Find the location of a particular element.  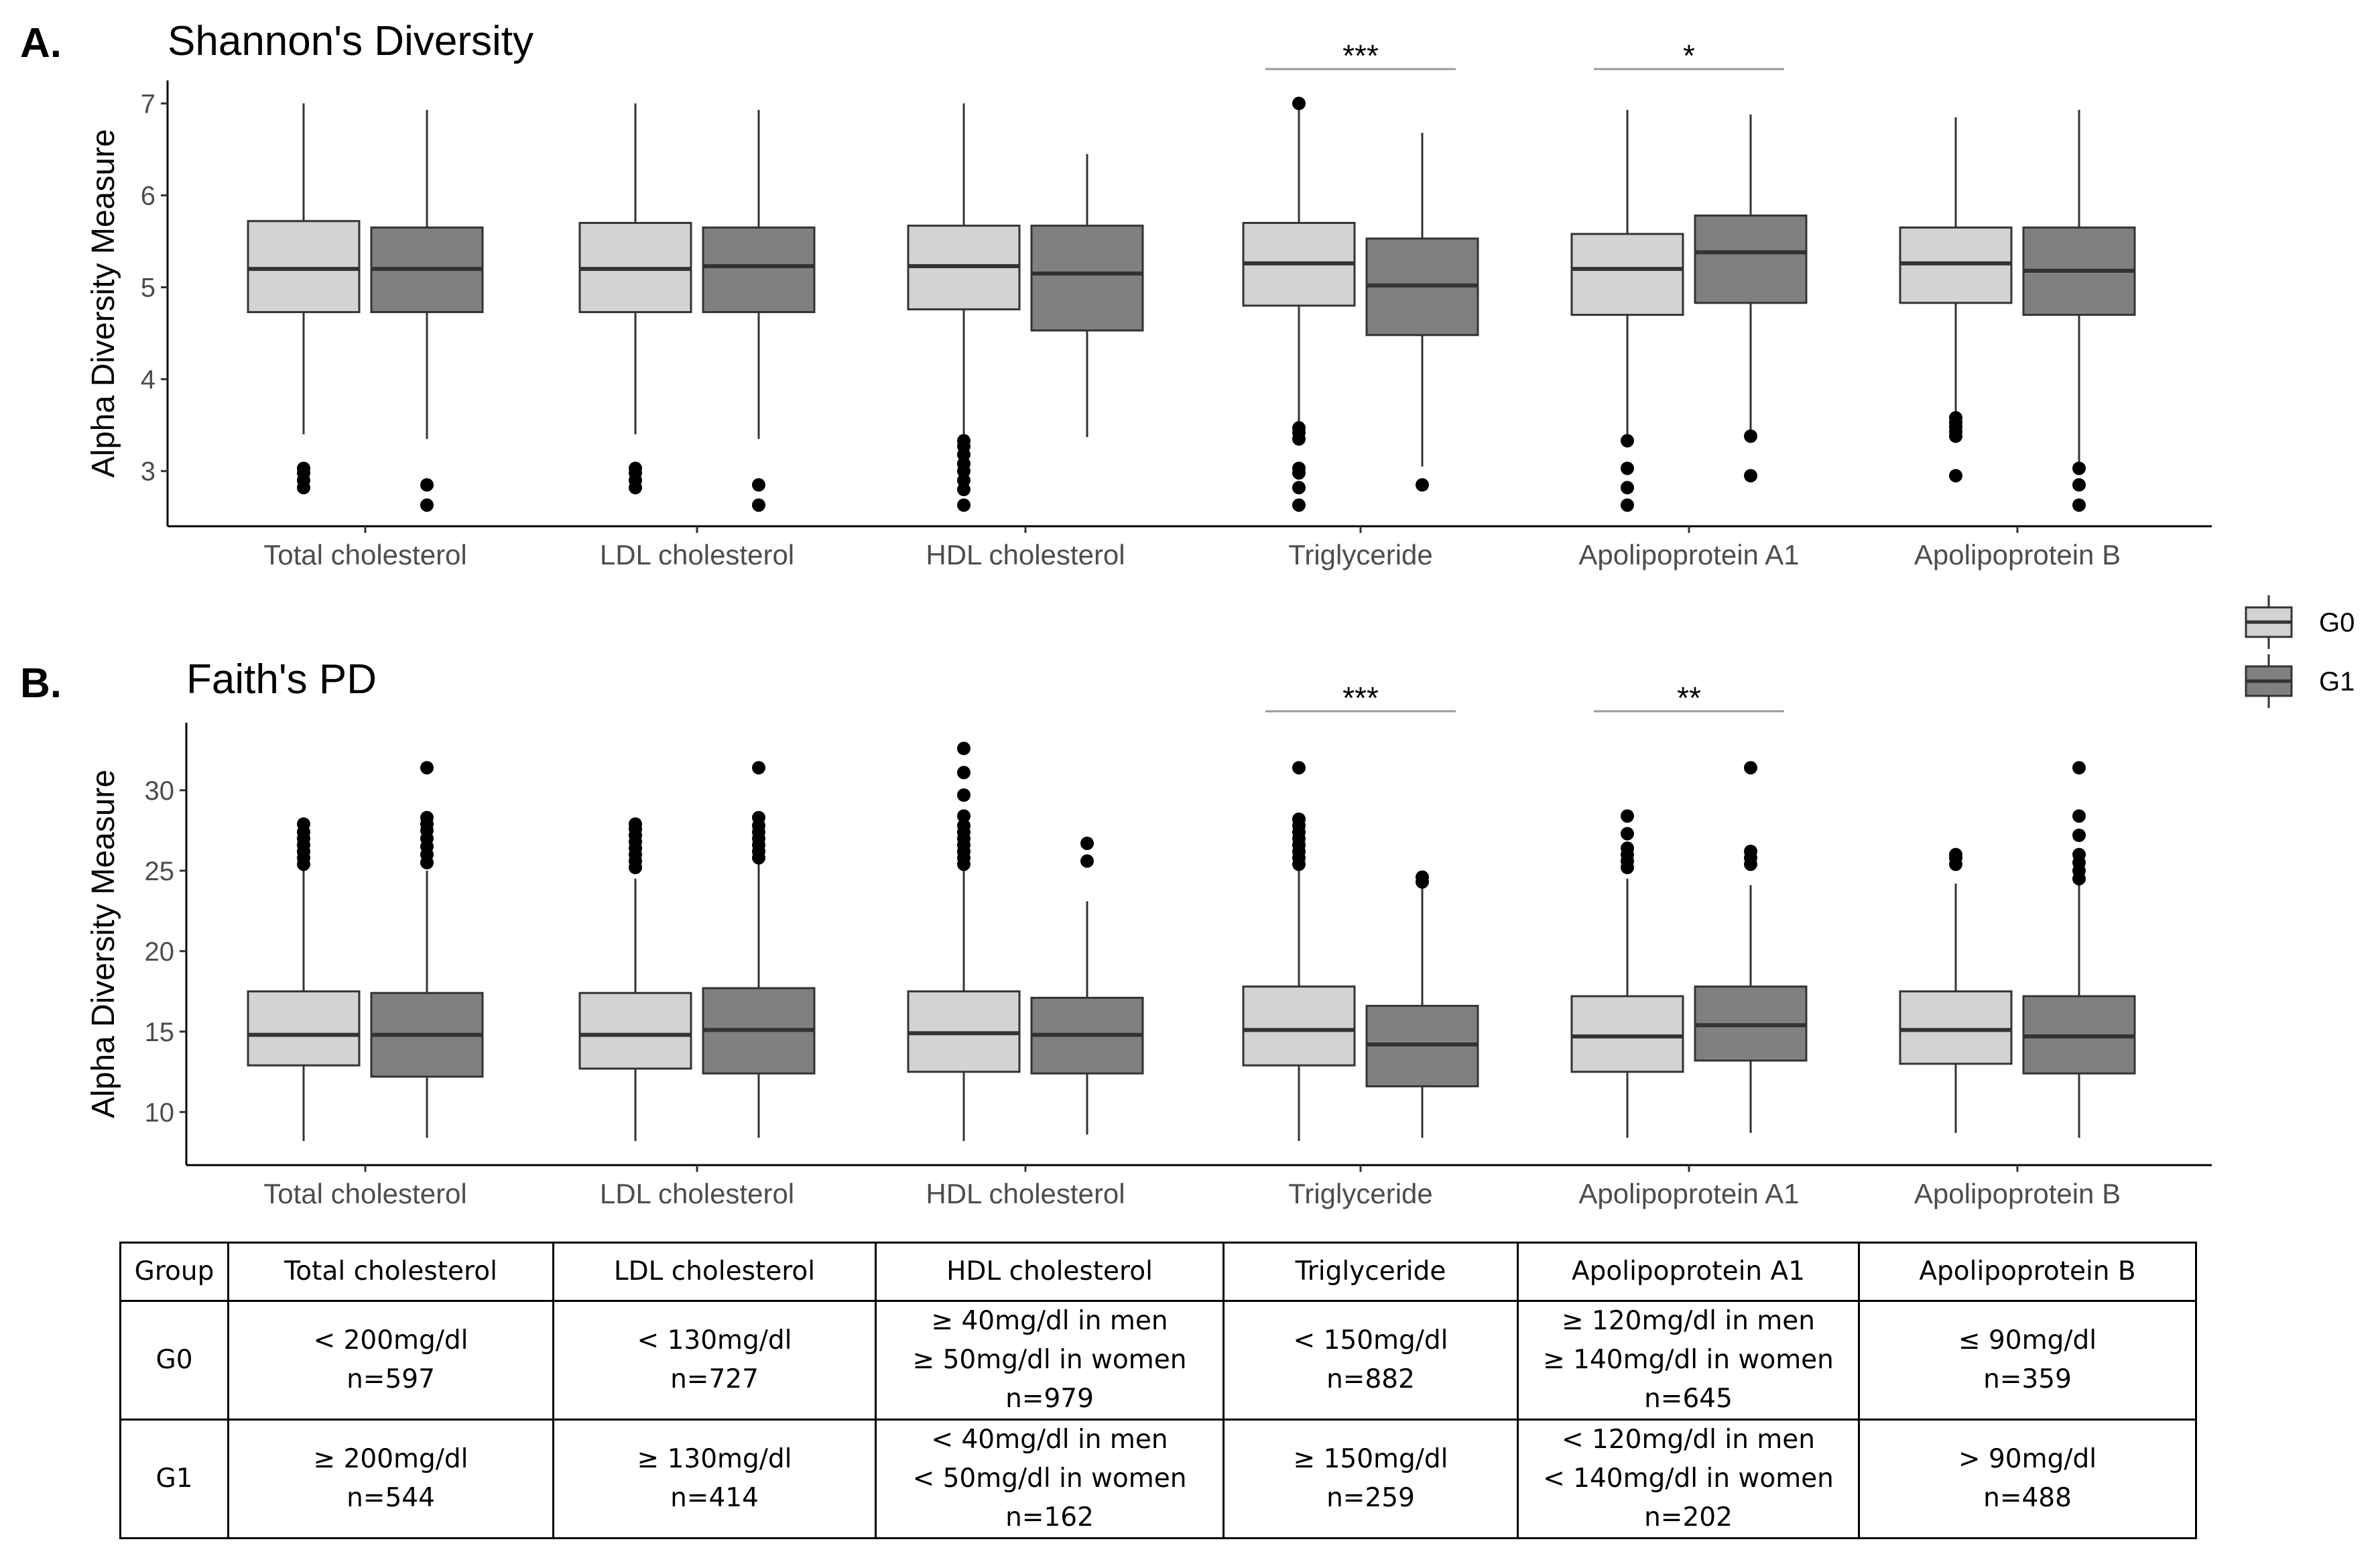

y-tick-label: 10 is located at coordinates (160, 1113).